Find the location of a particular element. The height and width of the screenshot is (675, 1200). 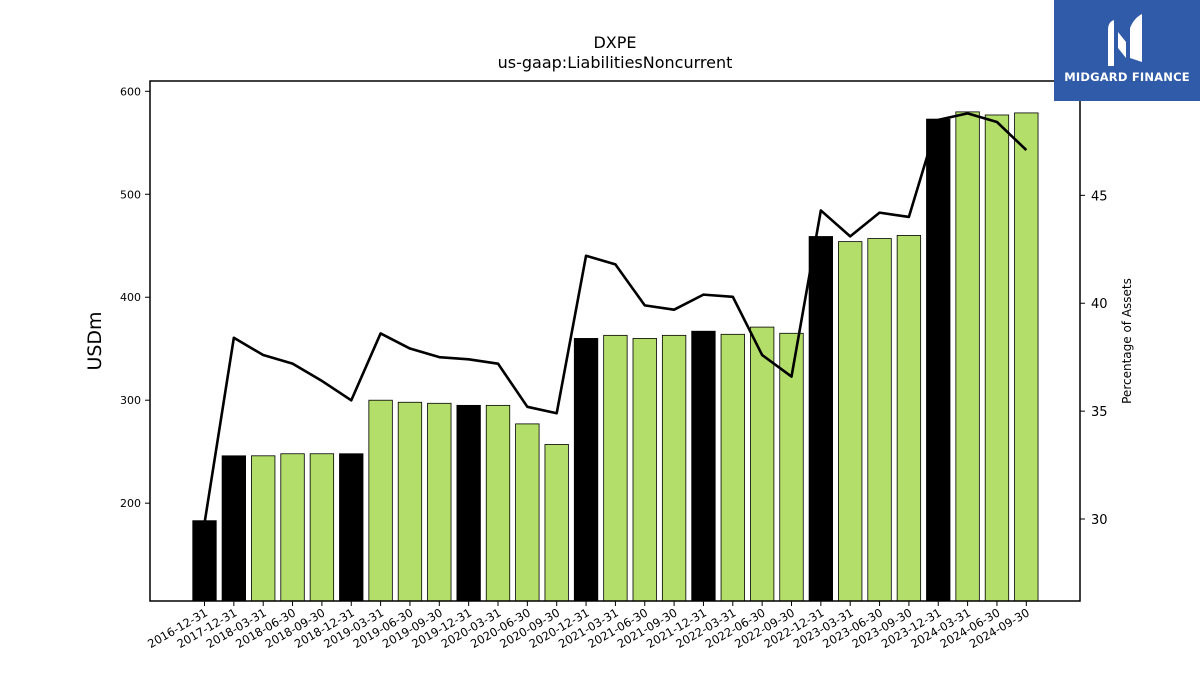

y-axis-label: USDm is located at coordinates (95, 340).